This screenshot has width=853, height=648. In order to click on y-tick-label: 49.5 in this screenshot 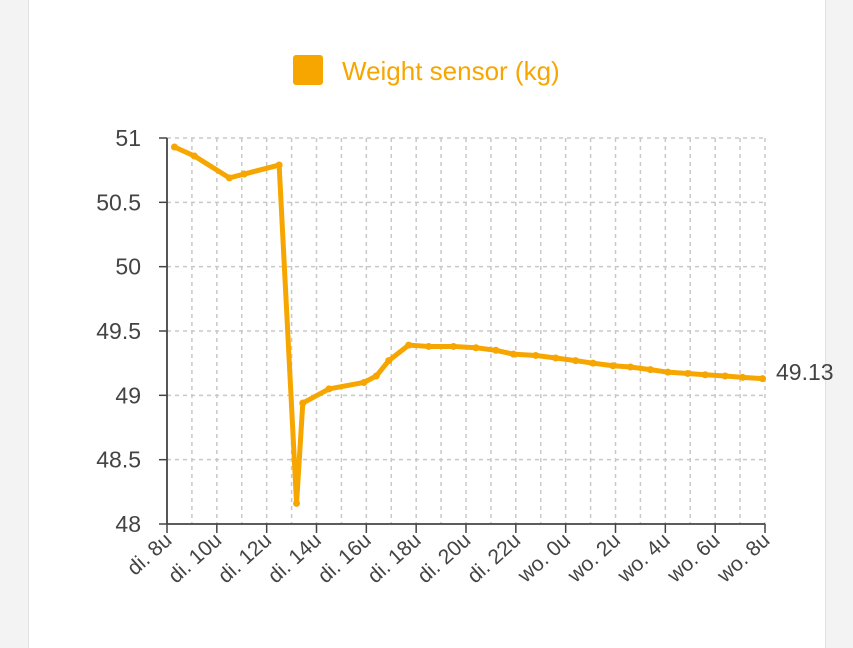, I will do `click(118, 331)`.